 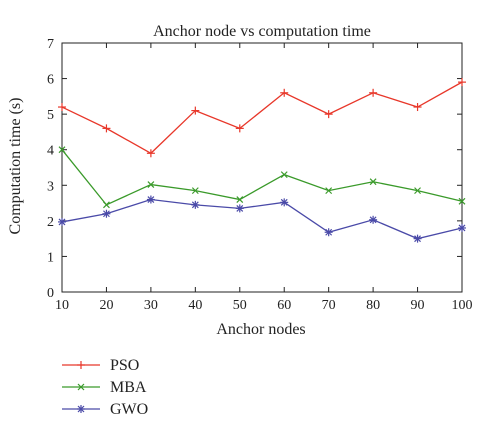 What do you see at coordinates (50, 257) in the screenshot?
I see `y-tick-label: 1` at bounding box center [50, 257].